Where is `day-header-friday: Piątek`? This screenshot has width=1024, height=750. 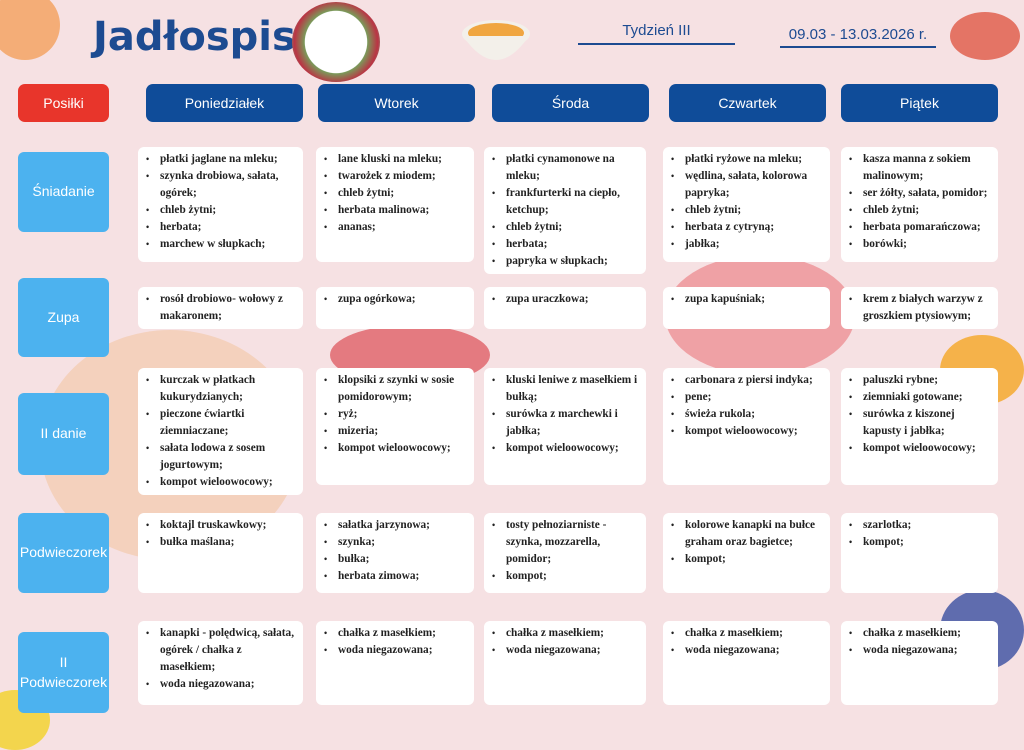 day-header-friday: Piątek is located at coordinates (919, 103).